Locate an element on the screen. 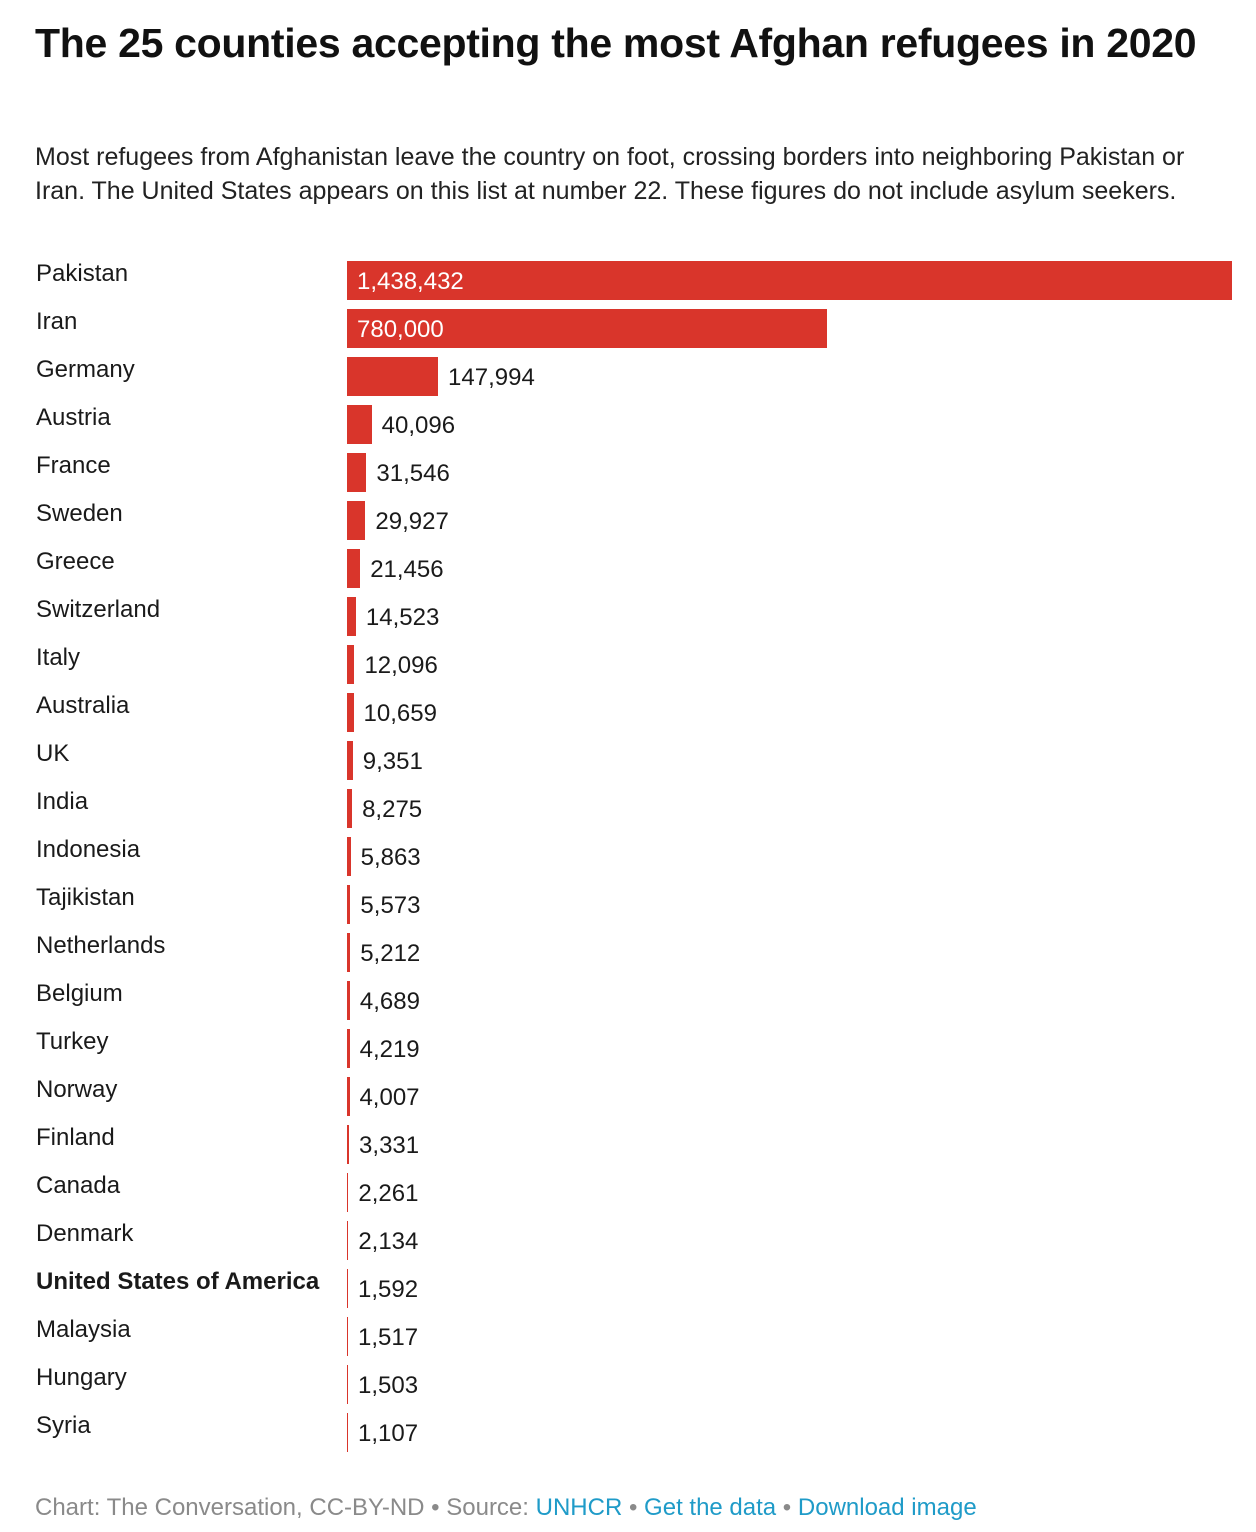 The width and height of the screenshot is (1256, 1532). footer-source-label: Source: is located at coordinates (491, 1507).